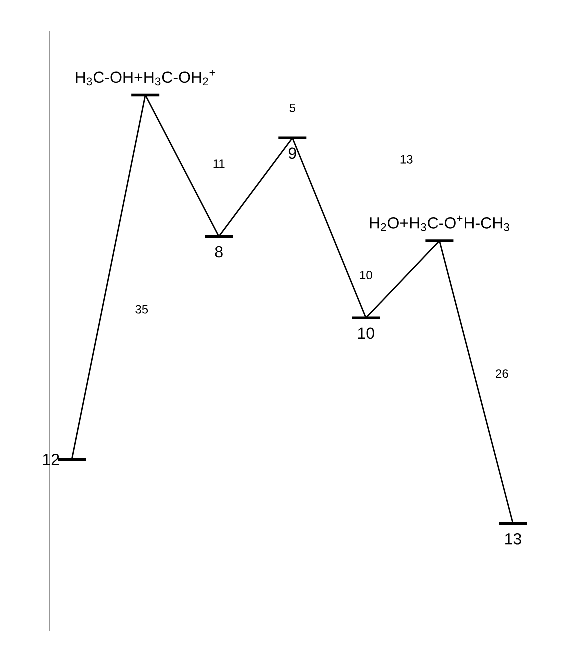 The width and height of the screenshot is (565, 651). What do you see at coordinates (293, 108) in the screenshot?
I see `annotation: 5` at bounding box center [293, 108].